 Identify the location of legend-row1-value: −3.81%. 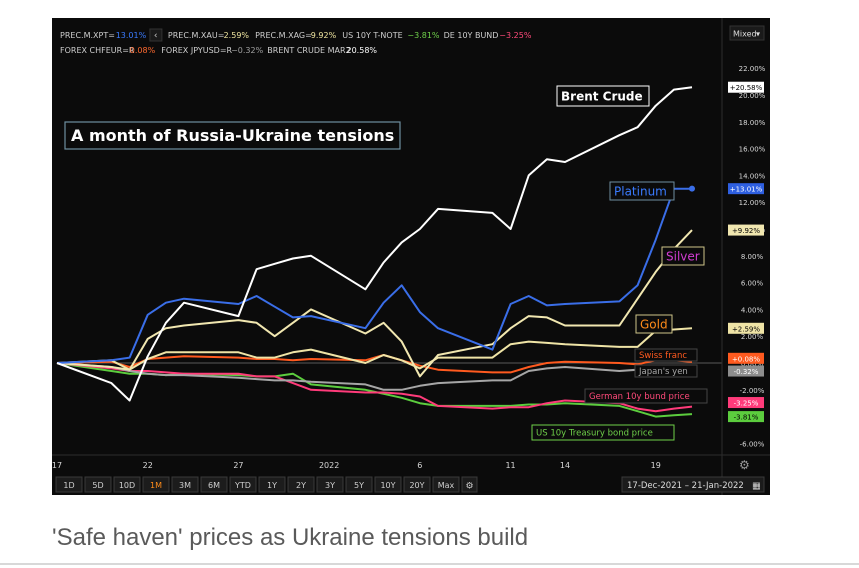
(423, 35).